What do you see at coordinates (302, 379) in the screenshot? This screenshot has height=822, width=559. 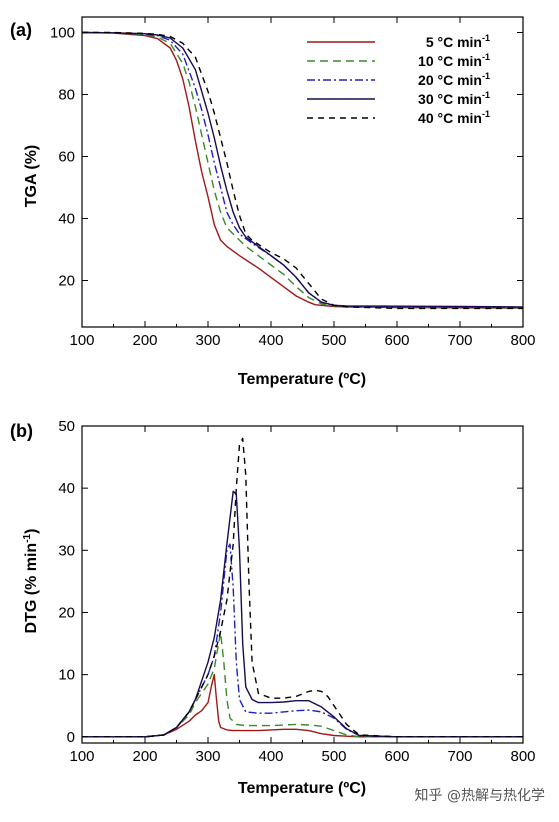 I see `panel-a-x-axis-label: Temperature (ºC)` at bounding box center [302, 379].